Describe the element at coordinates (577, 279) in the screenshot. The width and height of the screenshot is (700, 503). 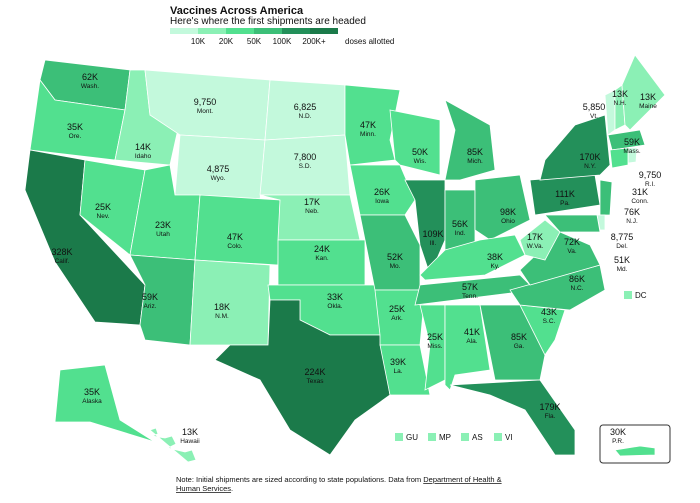
I see `state-dose: 86K` at that location.